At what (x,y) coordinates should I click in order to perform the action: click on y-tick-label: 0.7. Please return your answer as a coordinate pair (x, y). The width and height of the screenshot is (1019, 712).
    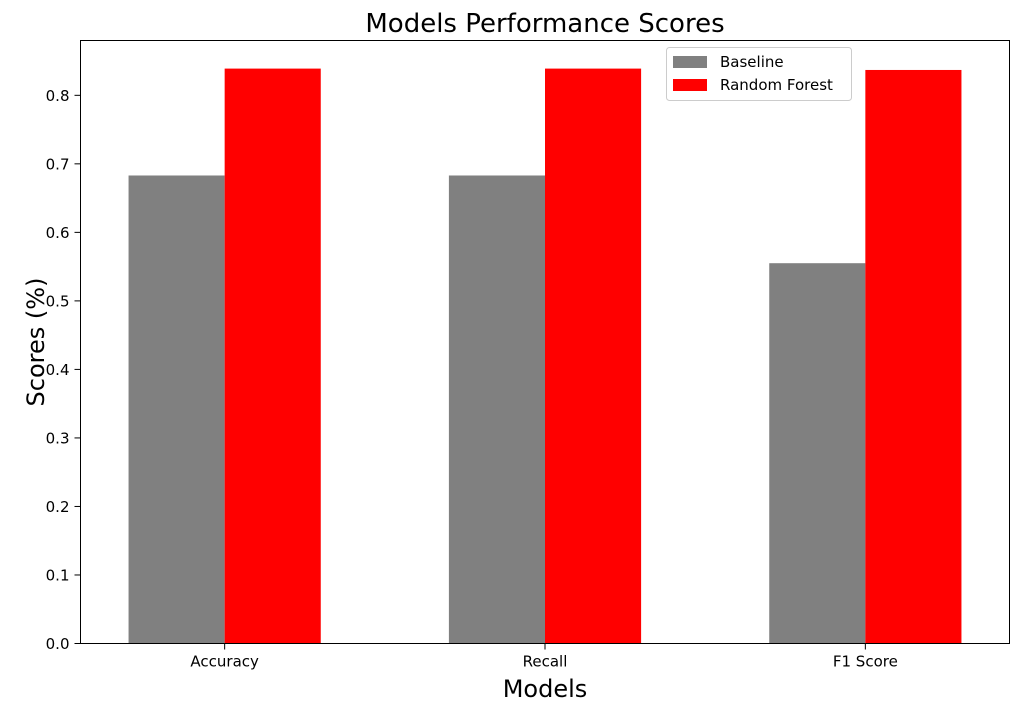
    Looking at the image, I should click on (58, 164).